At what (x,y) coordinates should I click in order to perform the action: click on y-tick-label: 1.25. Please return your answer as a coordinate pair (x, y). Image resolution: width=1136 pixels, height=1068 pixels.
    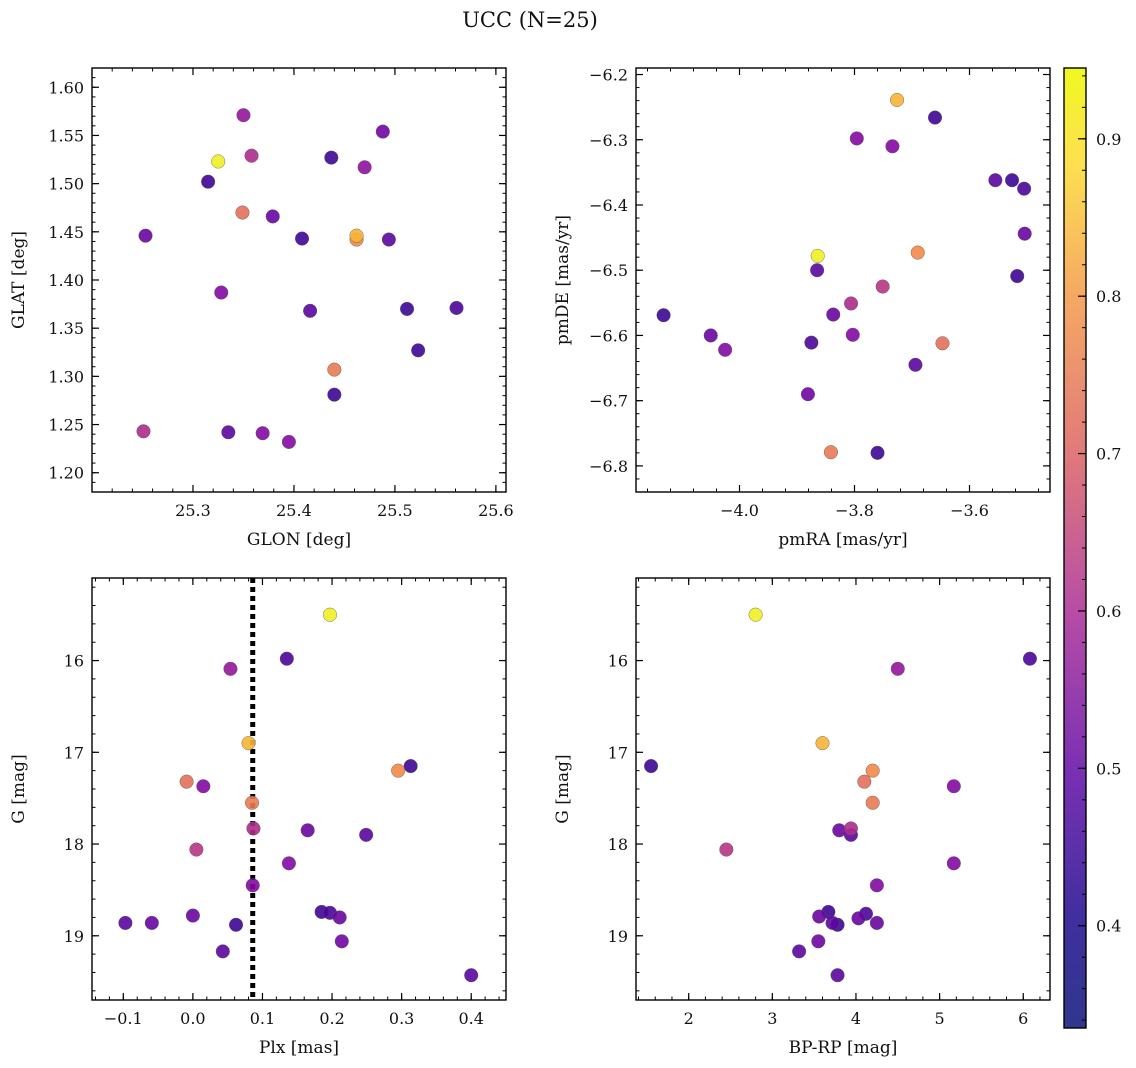
    Looking at the image, I should click on (66, 425).